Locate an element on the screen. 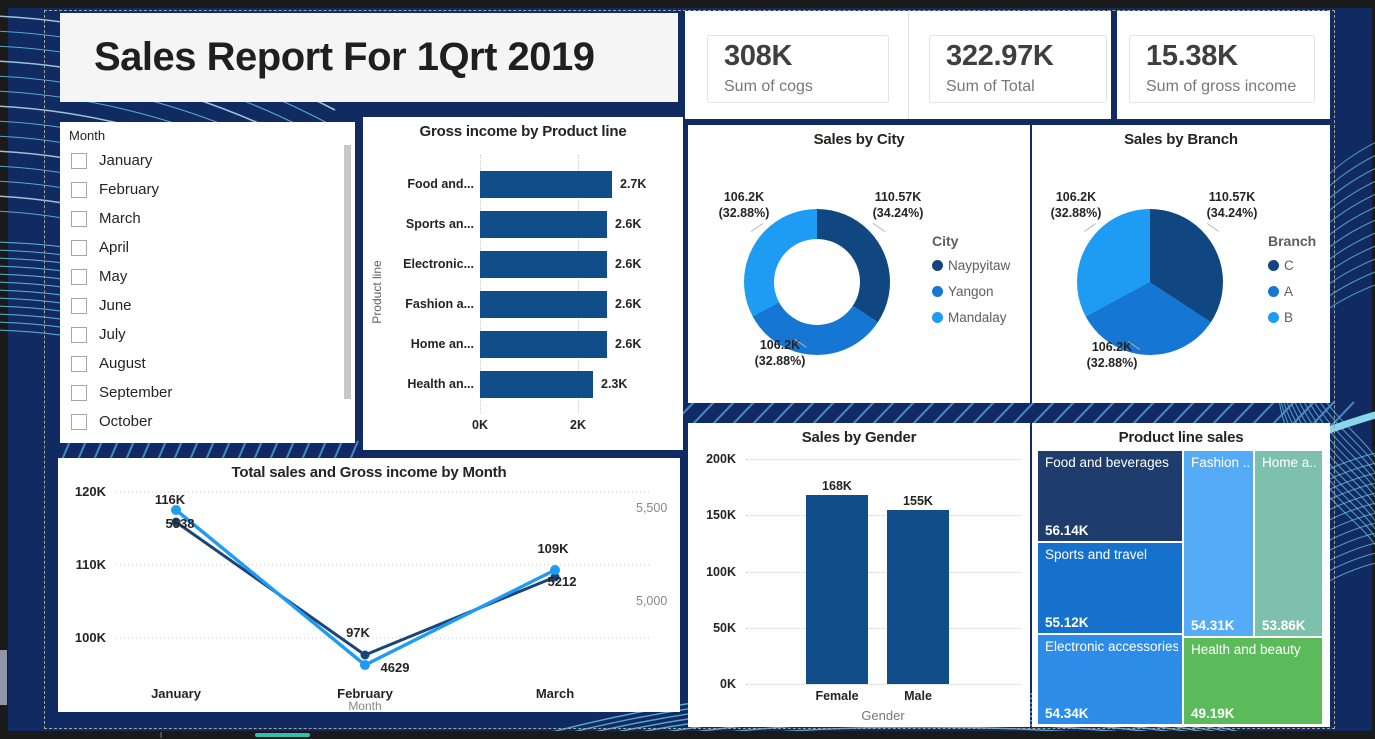  treemap-cell: Electronic accessories 54.34K is located at coordinates (1110, 679).